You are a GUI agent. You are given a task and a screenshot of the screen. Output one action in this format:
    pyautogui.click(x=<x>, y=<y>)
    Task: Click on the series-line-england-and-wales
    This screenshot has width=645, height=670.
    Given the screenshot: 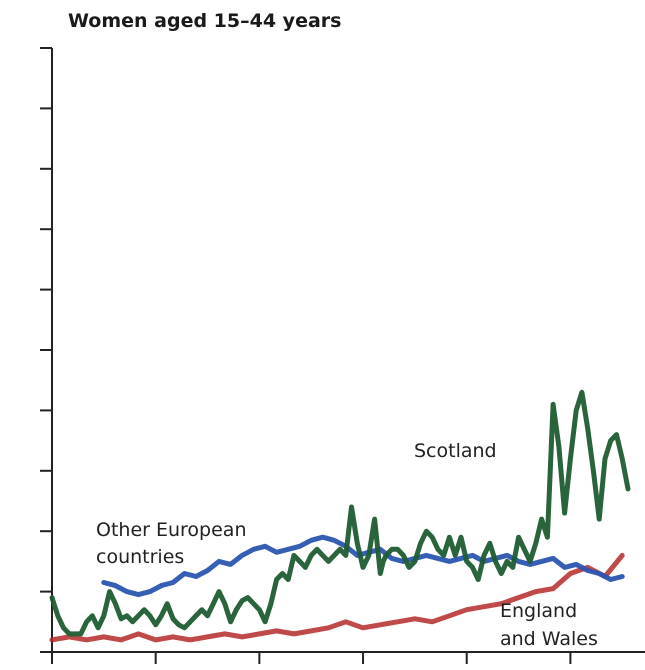 What is the action you would take?
    pyautogui.click(x=337, y=597)
    